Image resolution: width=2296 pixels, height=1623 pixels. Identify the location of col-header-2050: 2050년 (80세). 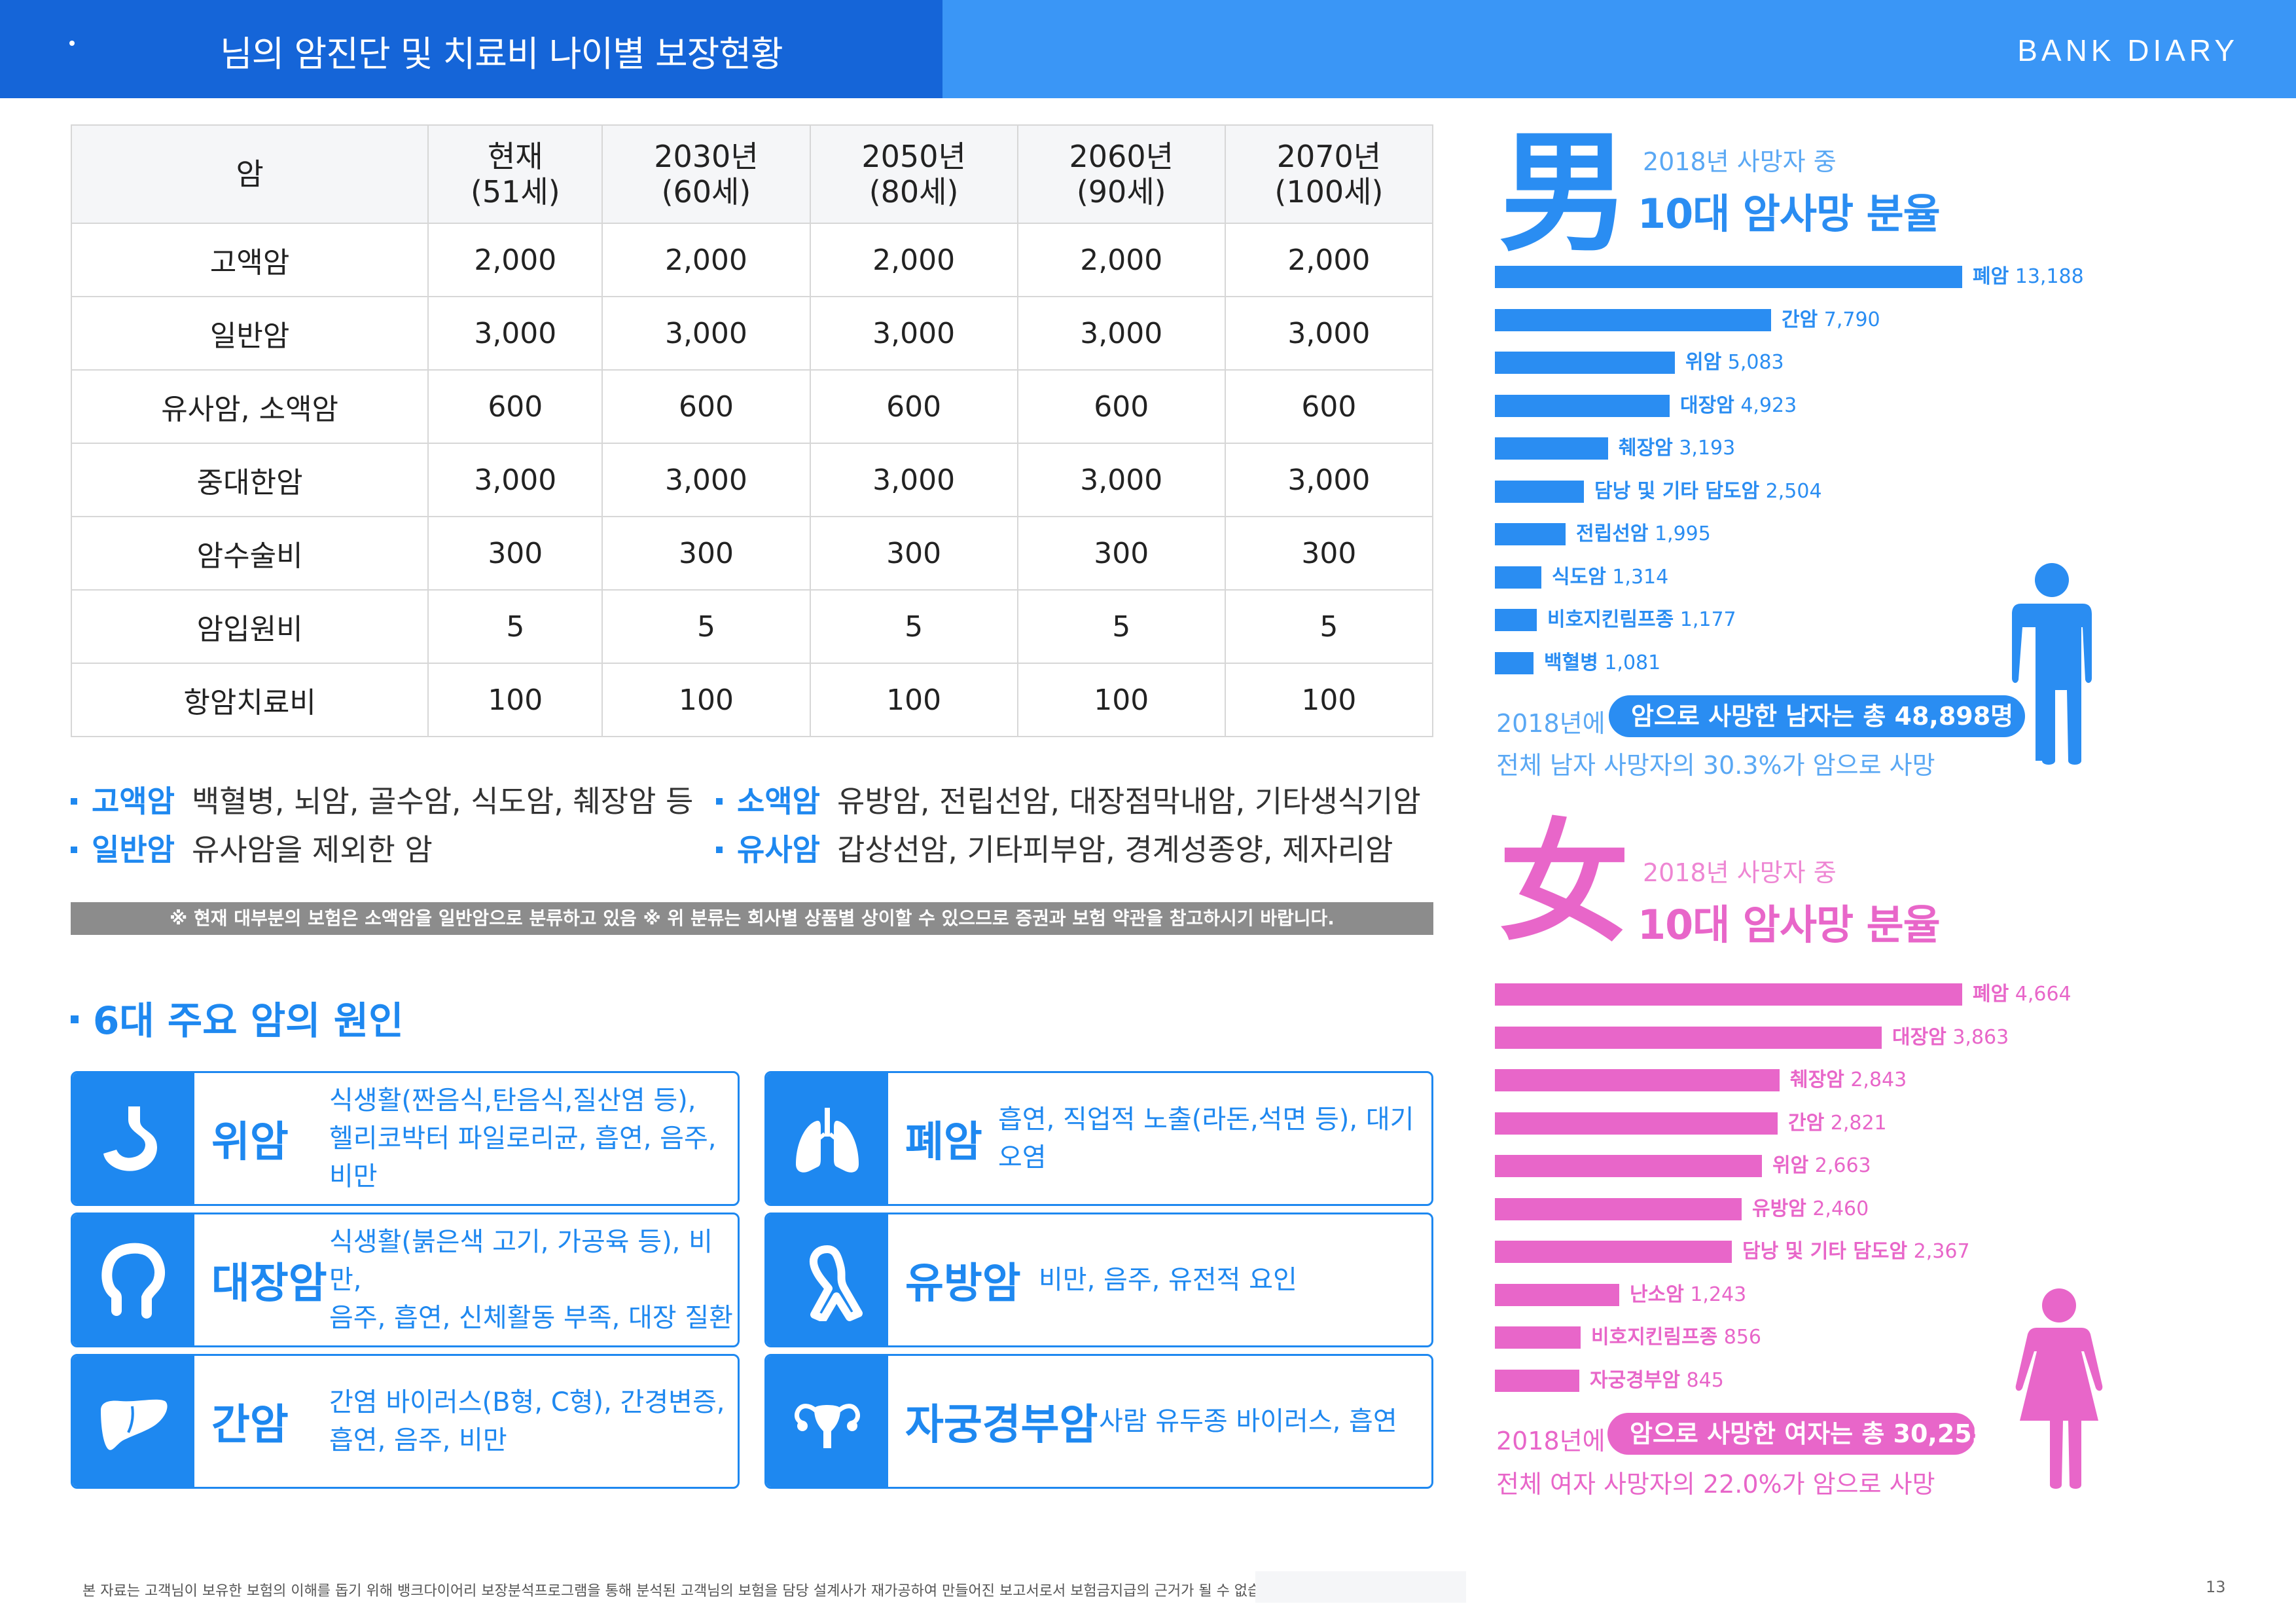
(913, 174).